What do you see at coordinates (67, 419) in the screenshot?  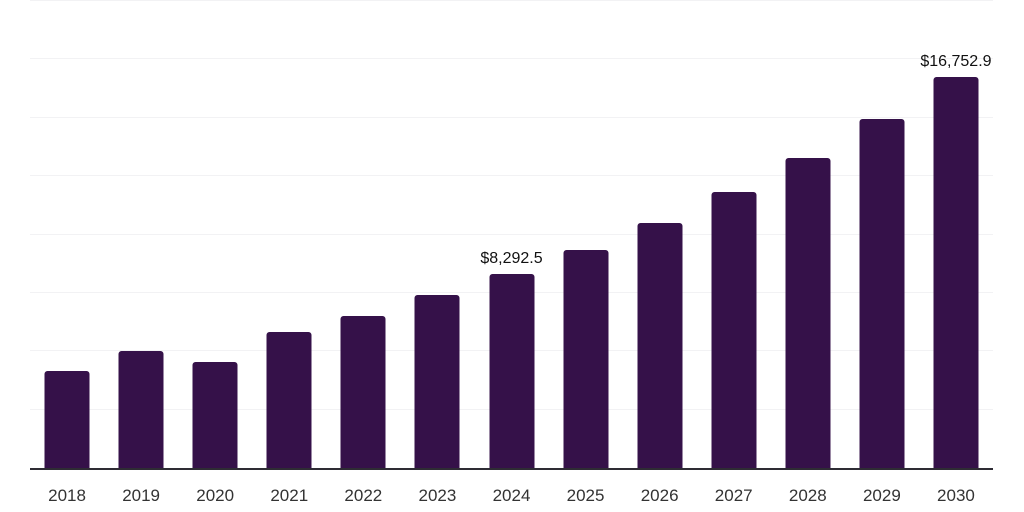 I see `bar-2018` at bounding box center [67, 419].